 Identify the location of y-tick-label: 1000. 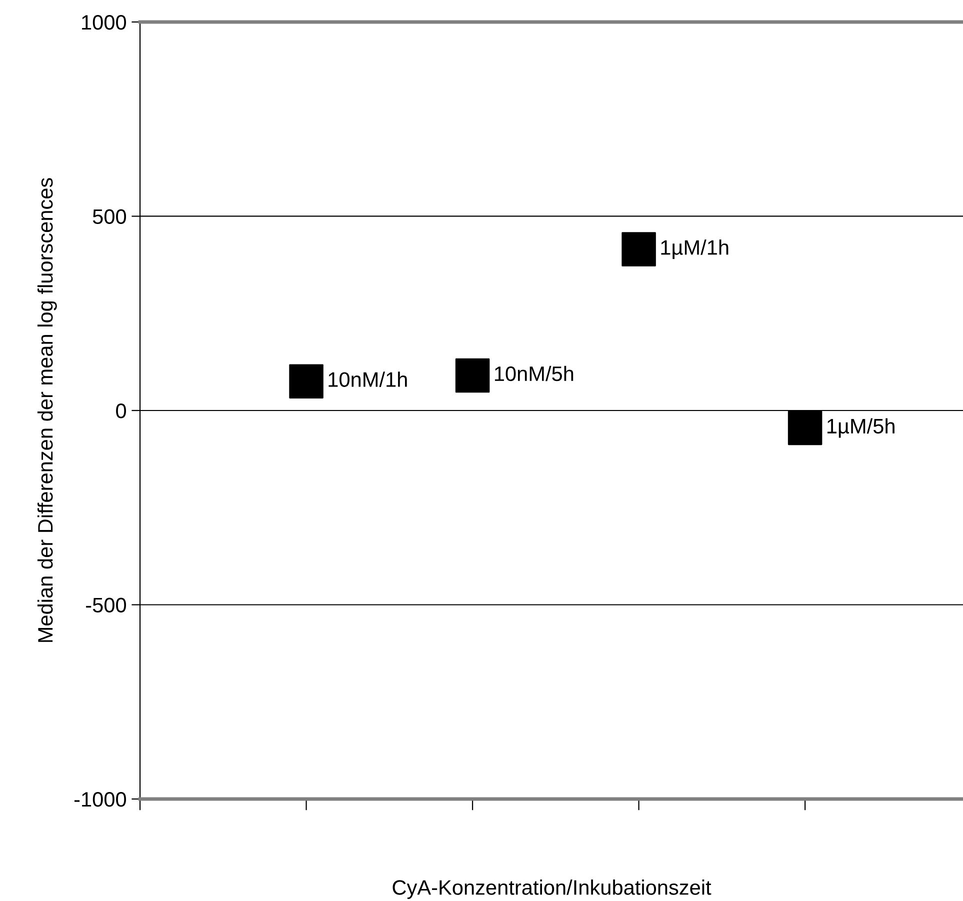
(104, 22).